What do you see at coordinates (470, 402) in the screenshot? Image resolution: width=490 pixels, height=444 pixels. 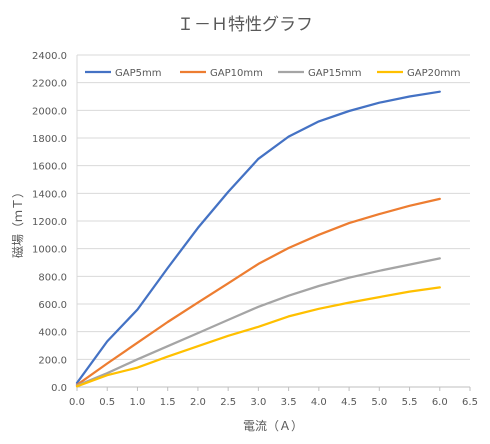 I see `x-tick-label: 6.5` at bounding box center [470, 402].